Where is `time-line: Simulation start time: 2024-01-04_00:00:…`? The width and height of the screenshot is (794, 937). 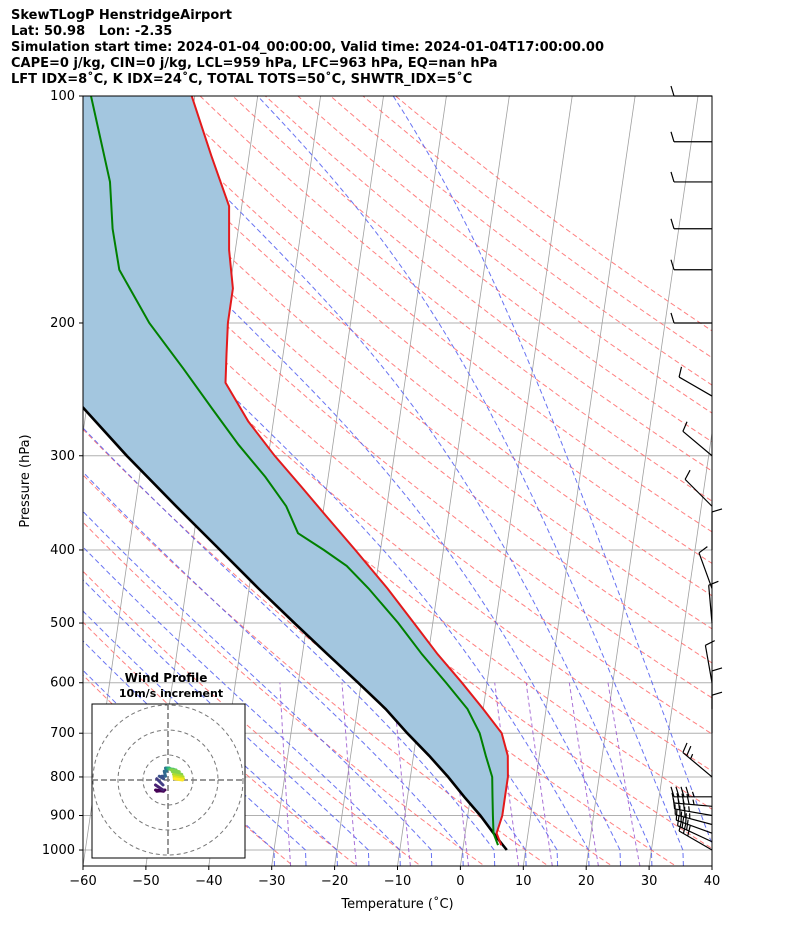
time-line: Simulation start time: 2024-01-04_00:00:… is located at coordinates (307, 47).